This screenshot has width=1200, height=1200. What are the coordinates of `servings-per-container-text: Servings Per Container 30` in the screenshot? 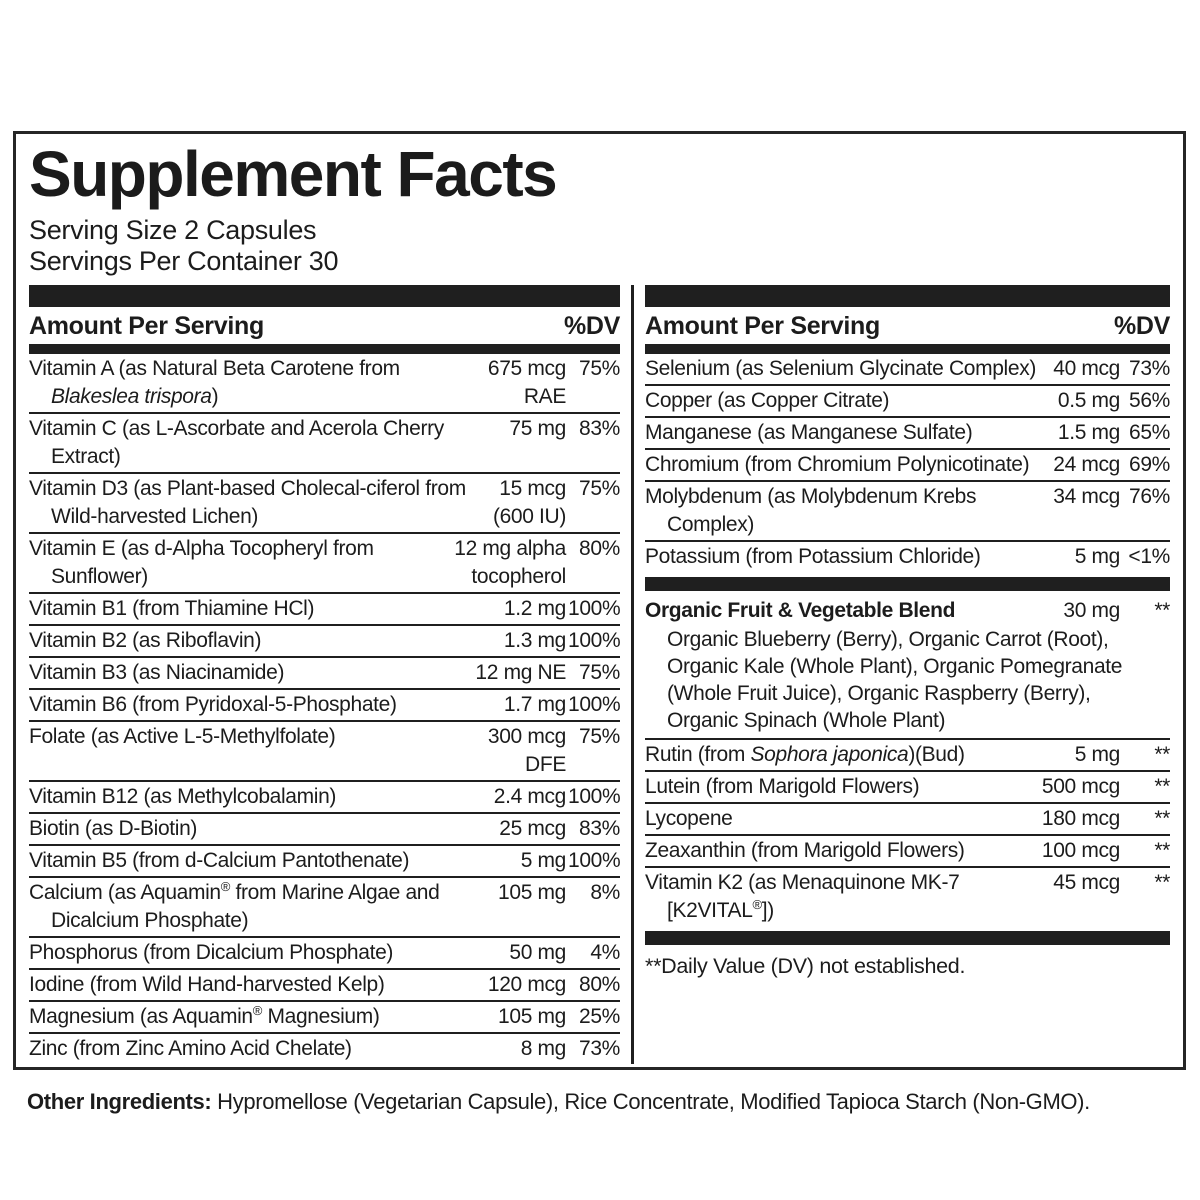 It's located at (184, 261).